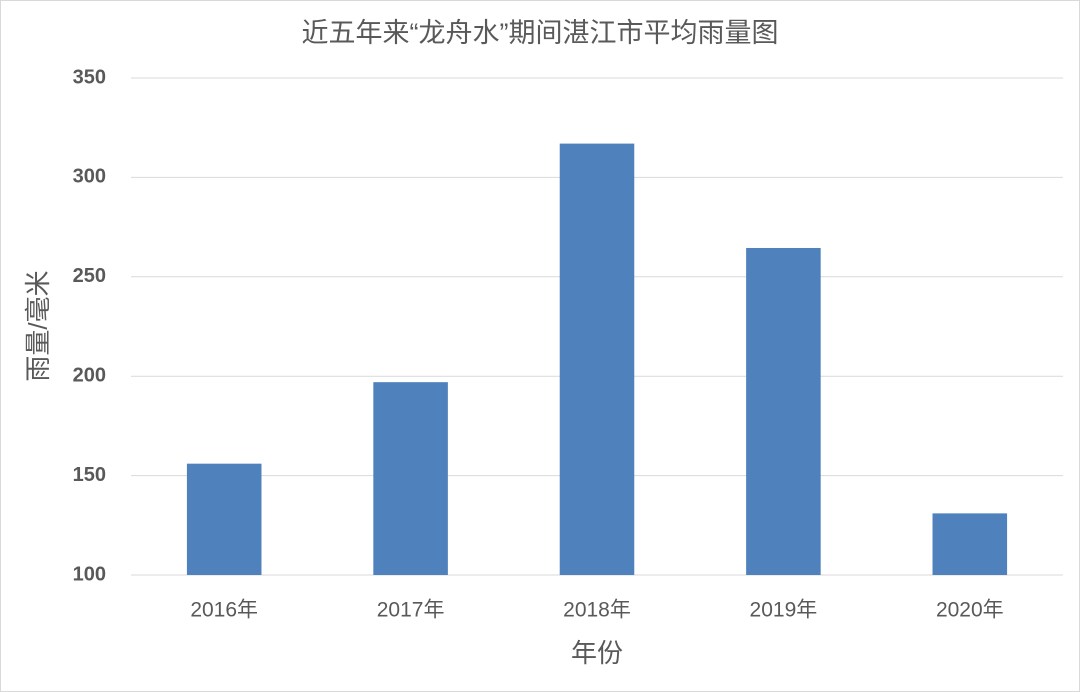 The height and width of the screenshot is (692, 1080). What do you see at coordinates (597, 653) in the screenshot?
I see `x-axis-title: 年份` at bounding box center [597, 653].